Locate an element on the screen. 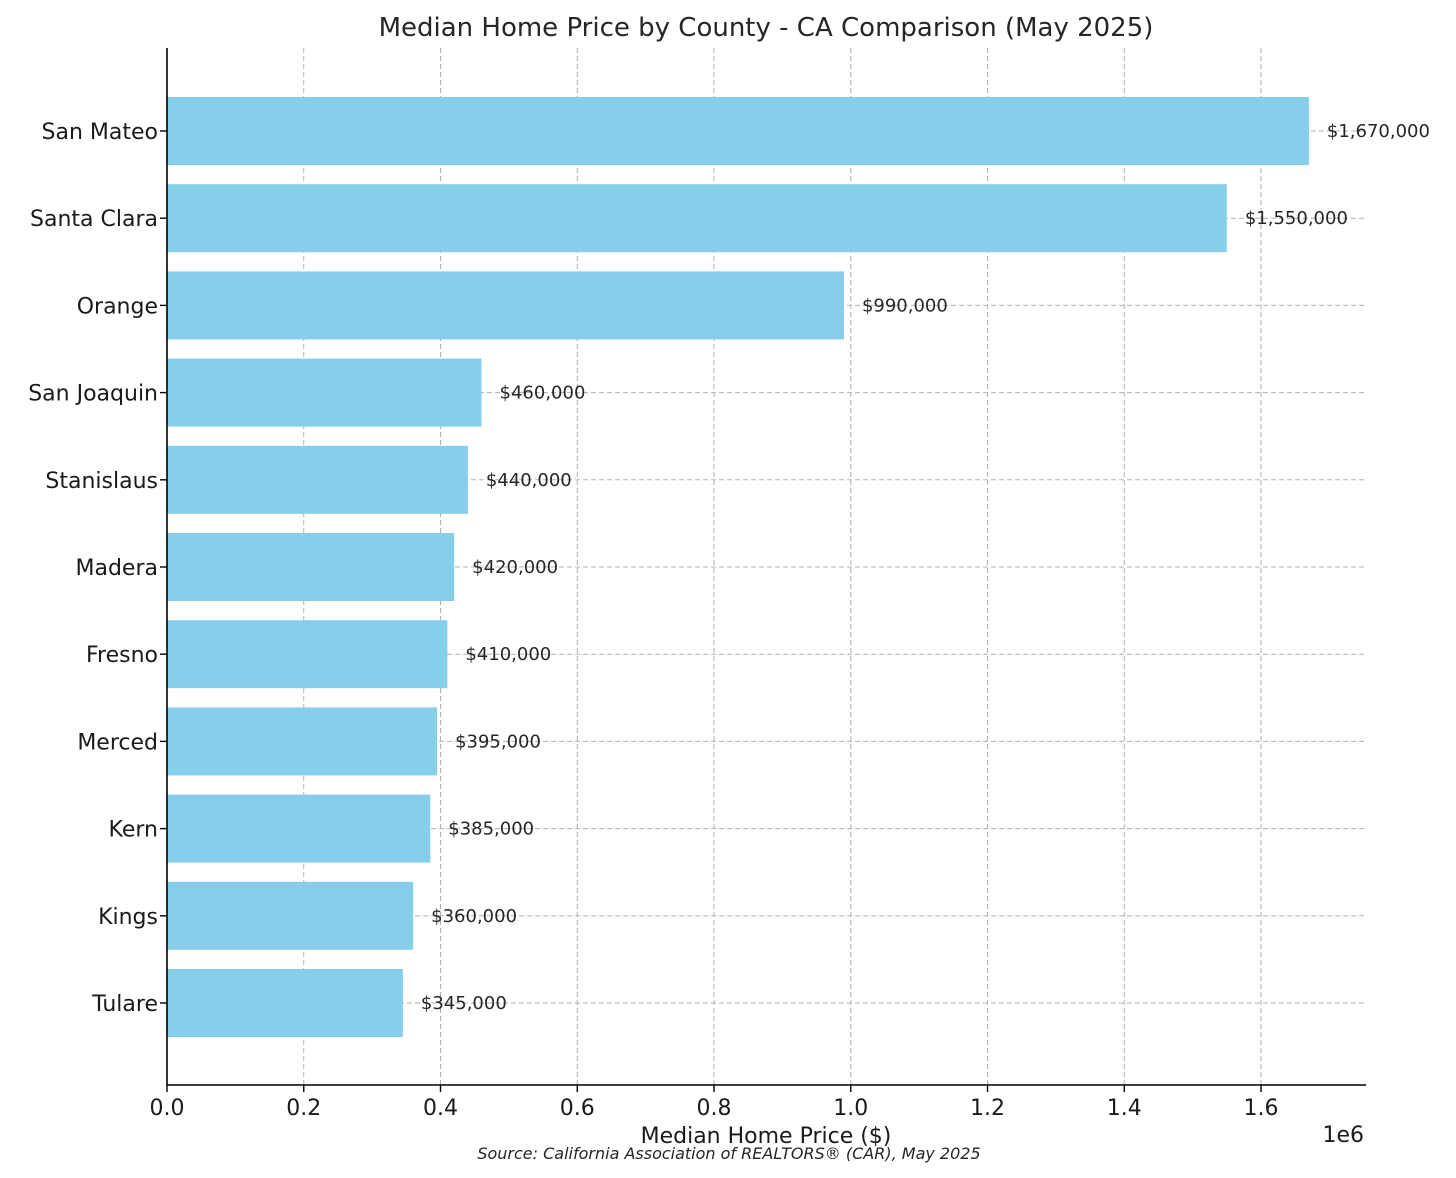  y-tick-label: Orange is located at coordinates (117, 306).